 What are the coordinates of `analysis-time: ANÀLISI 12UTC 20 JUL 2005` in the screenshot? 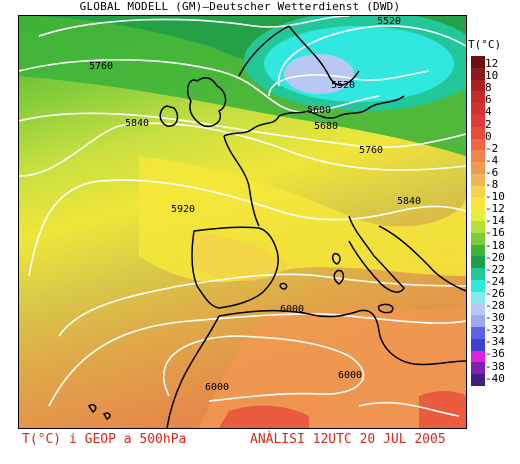 It's located at (348, 439).